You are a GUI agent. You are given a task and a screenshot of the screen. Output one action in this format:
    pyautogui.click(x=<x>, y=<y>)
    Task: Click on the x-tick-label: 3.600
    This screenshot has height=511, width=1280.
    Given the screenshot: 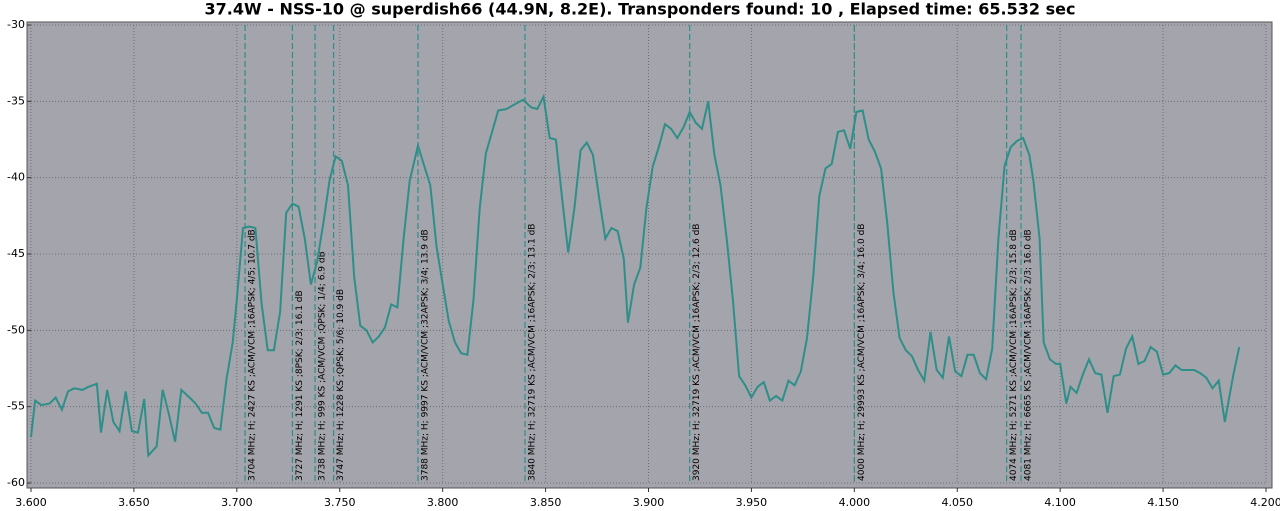 What is the action you would take?
    pyautogui.click(x=31, y=502)
    